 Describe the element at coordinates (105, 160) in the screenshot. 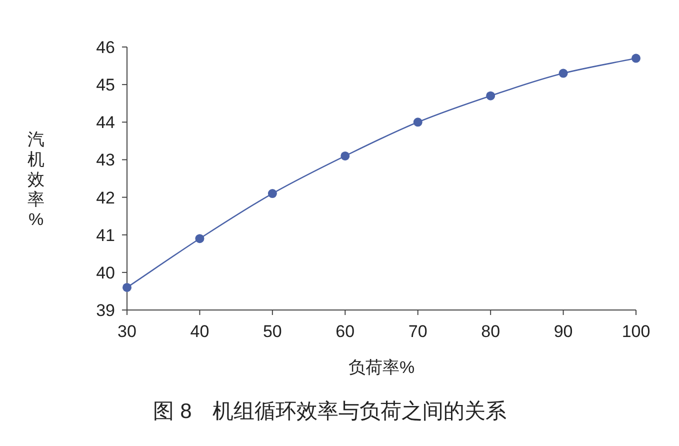

I see `y-tick-label: 43` at that location.